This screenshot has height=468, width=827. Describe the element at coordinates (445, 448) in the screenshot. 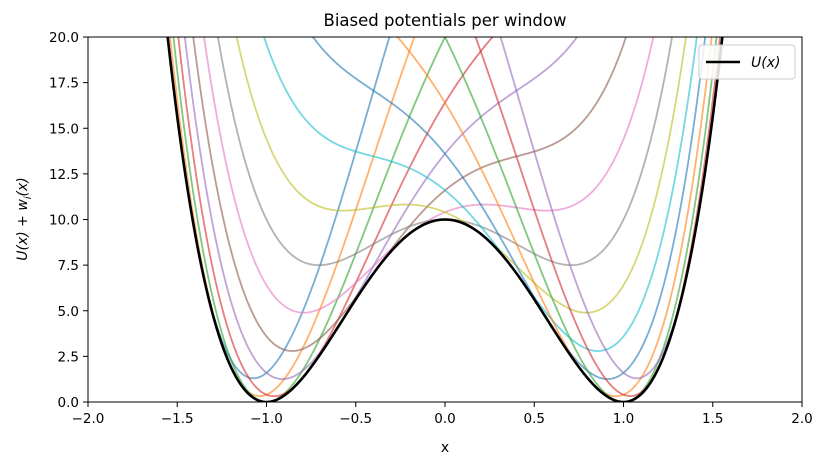

I see `x-axis-label: x` at that location.